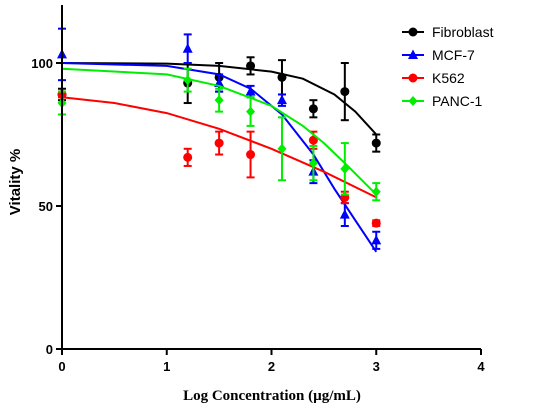  Describe the element at coordinates (448, 78) in the screenshot. I see `legend-label: K562` at that location.